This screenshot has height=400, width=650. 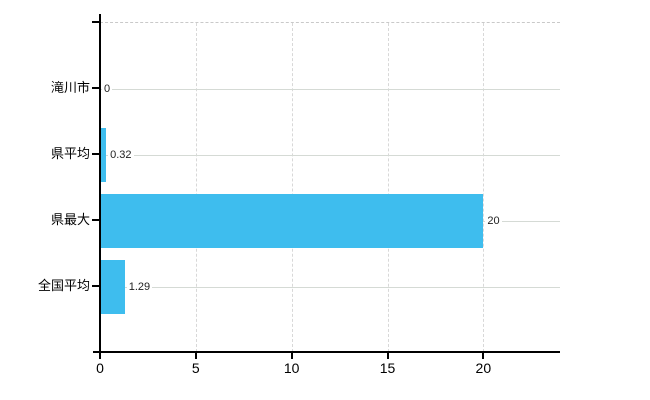 What do you see at coordinates (493, 221) in the screenshot?
I see `value-label: 20` at bounding box center [493, 221].